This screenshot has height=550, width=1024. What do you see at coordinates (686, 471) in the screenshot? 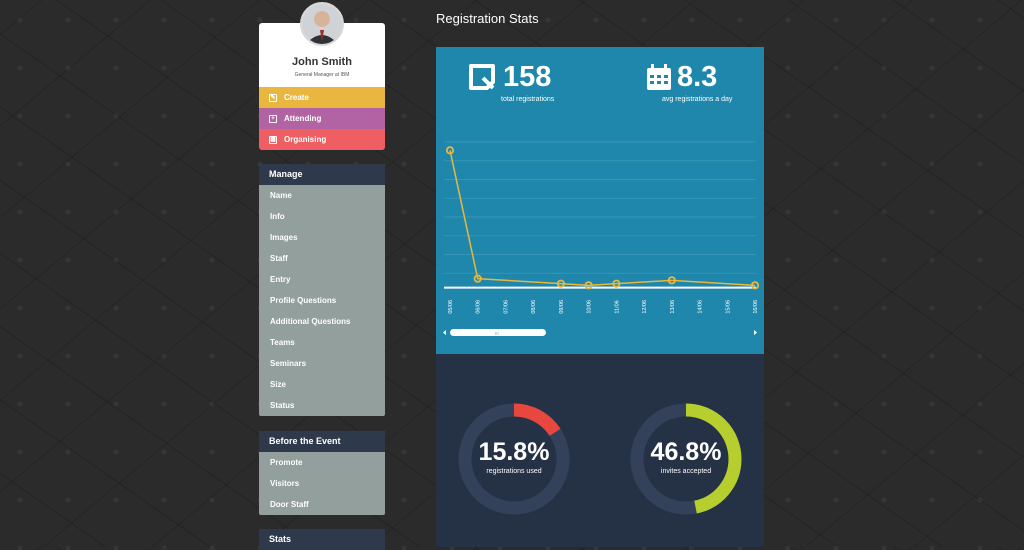
I see `invites-accepted-label: invites accepted` at bounding box center [686, 471].